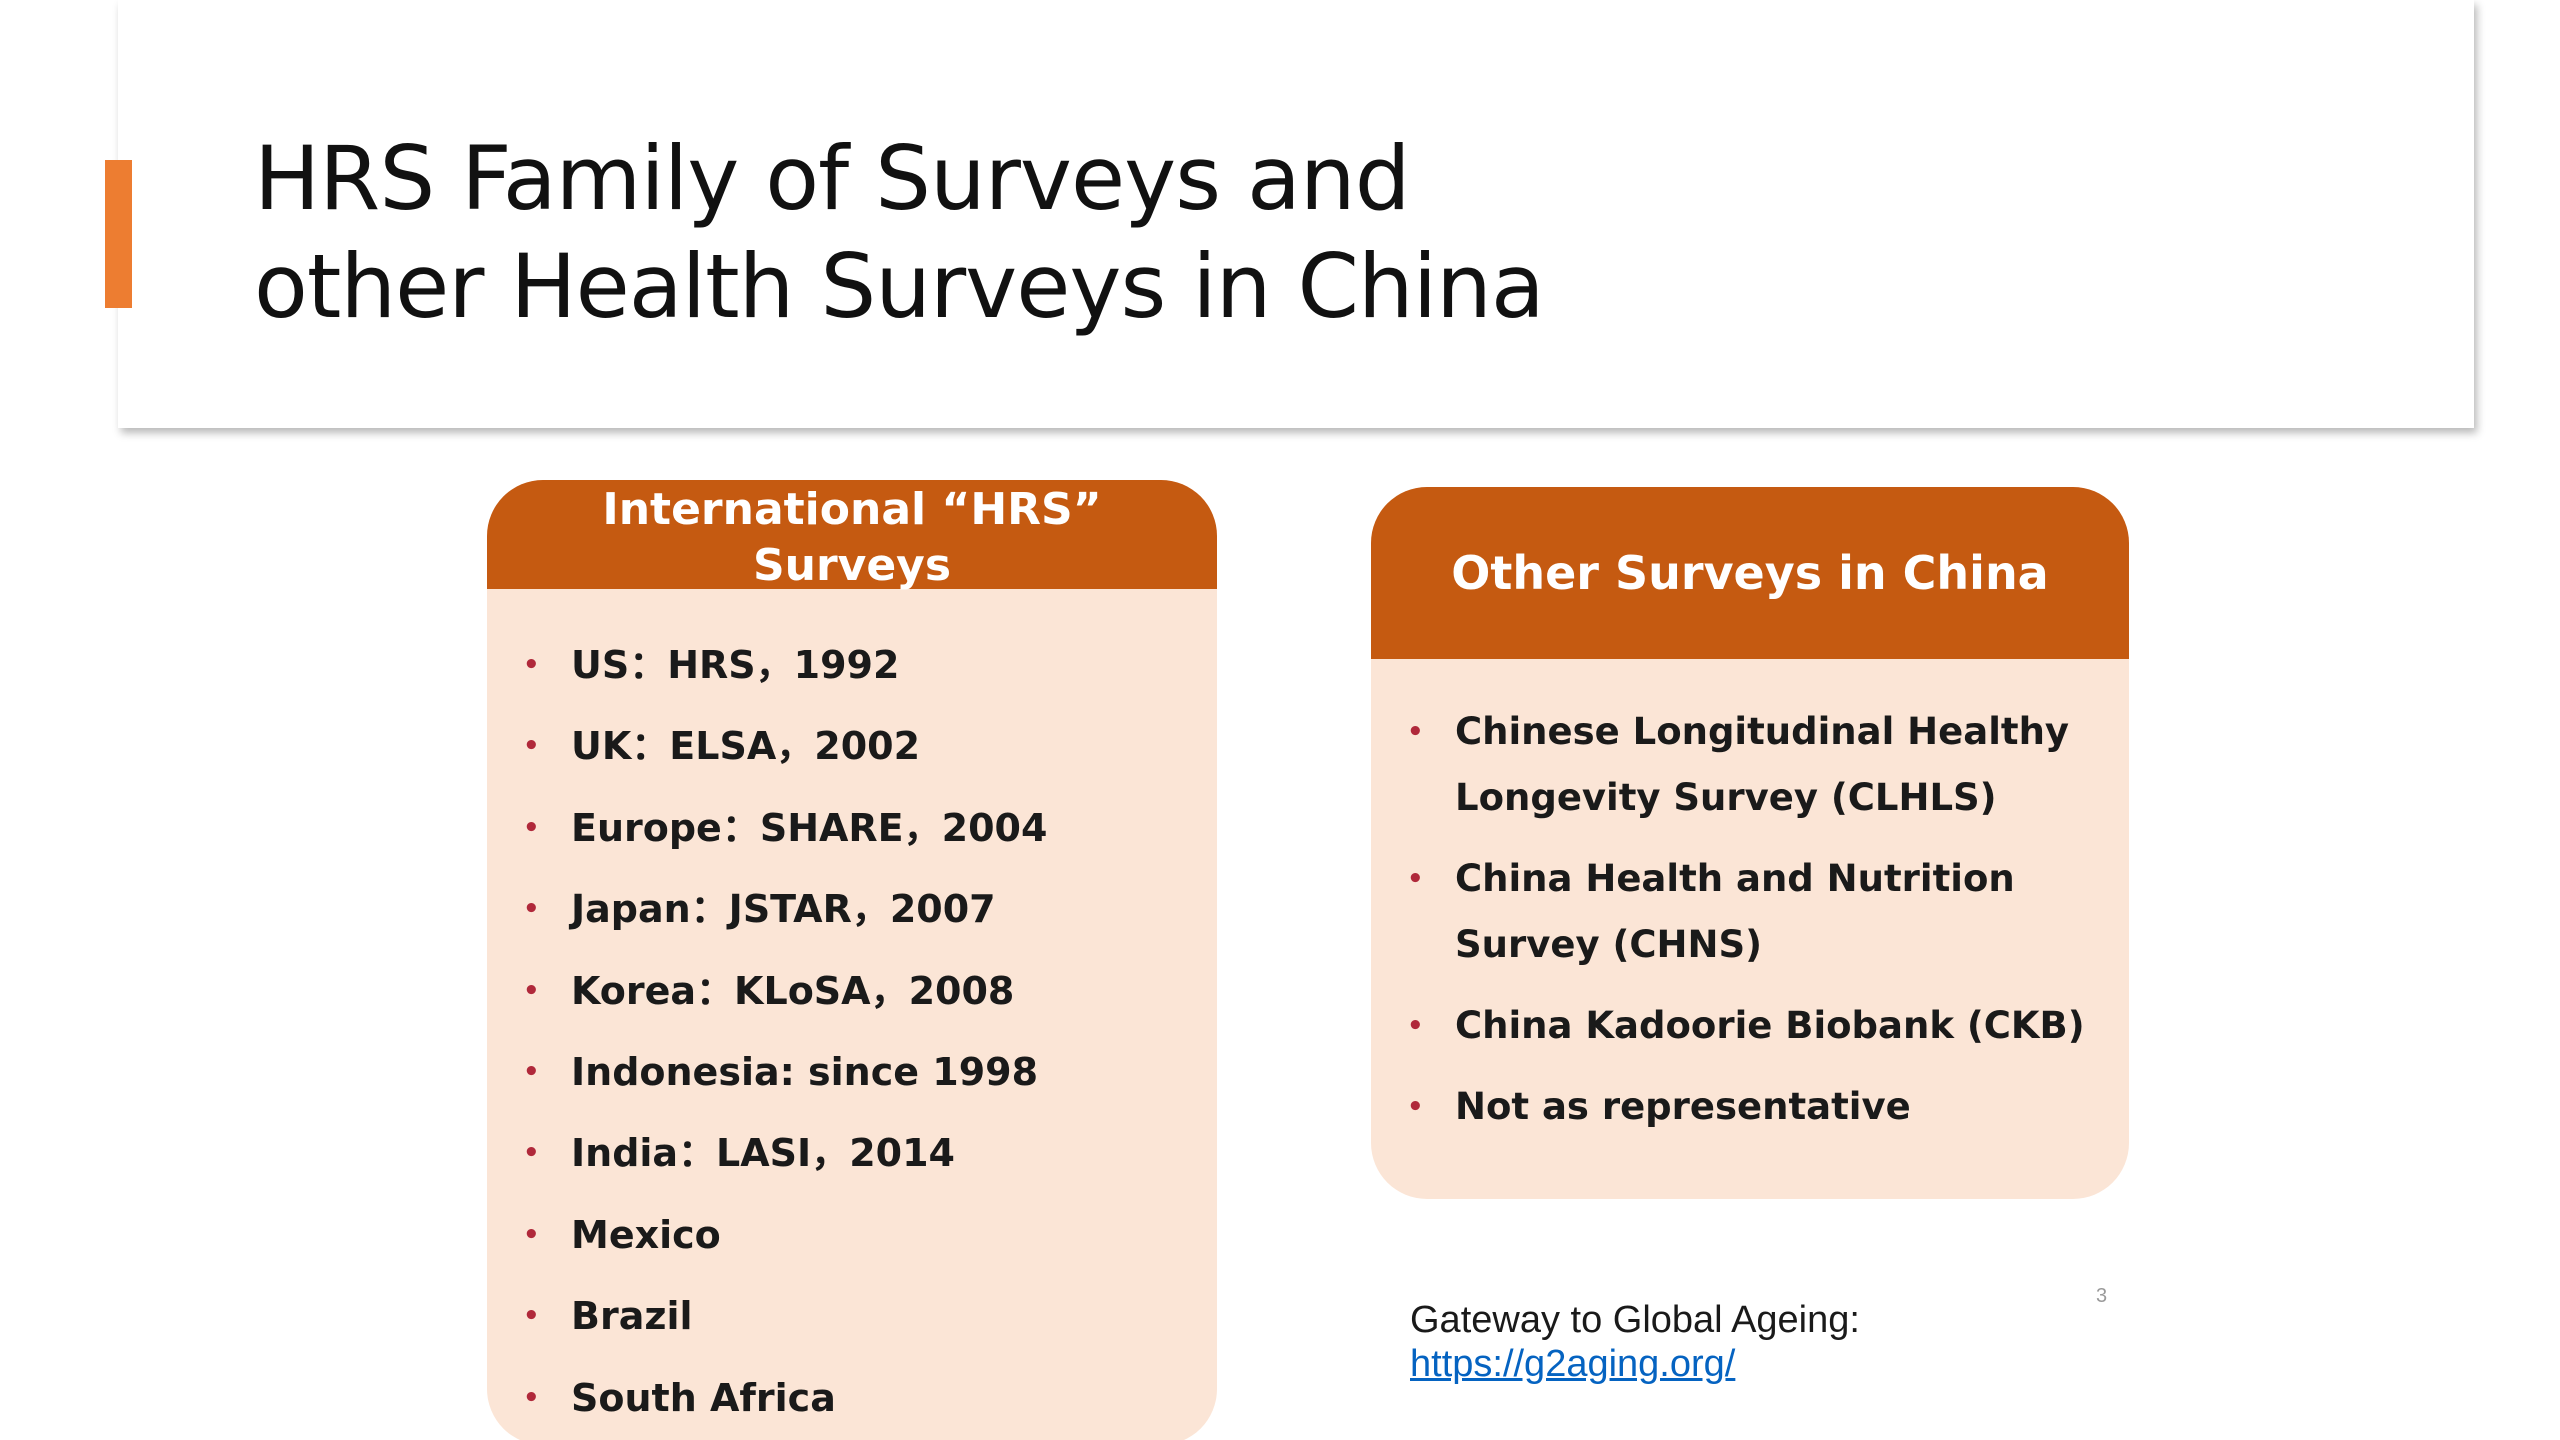 The image size is (2560, 1440). Describe the element at coordinates (832, 178) in the screenshot. I see `slide-title-line: HRS Family of Surveys and` at that location.